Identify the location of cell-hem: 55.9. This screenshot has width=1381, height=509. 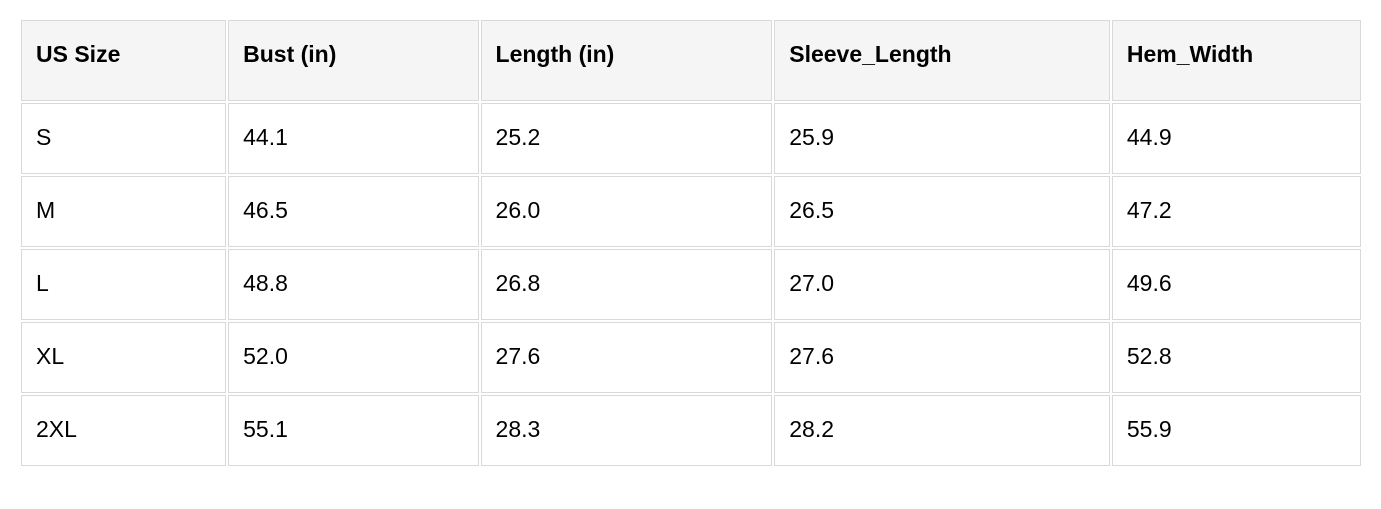
(1236, 430).